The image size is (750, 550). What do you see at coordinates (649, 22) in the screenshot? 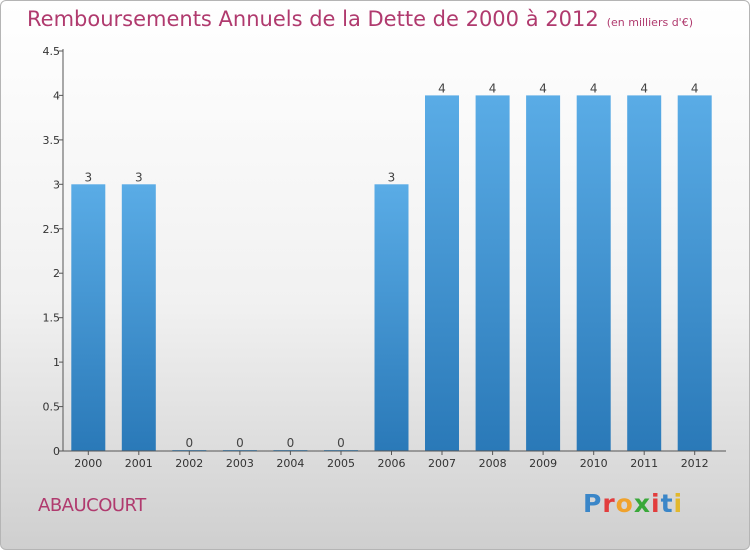
I see `chart-unit: (en milliers d'€)` at bounding box center [649, 22].